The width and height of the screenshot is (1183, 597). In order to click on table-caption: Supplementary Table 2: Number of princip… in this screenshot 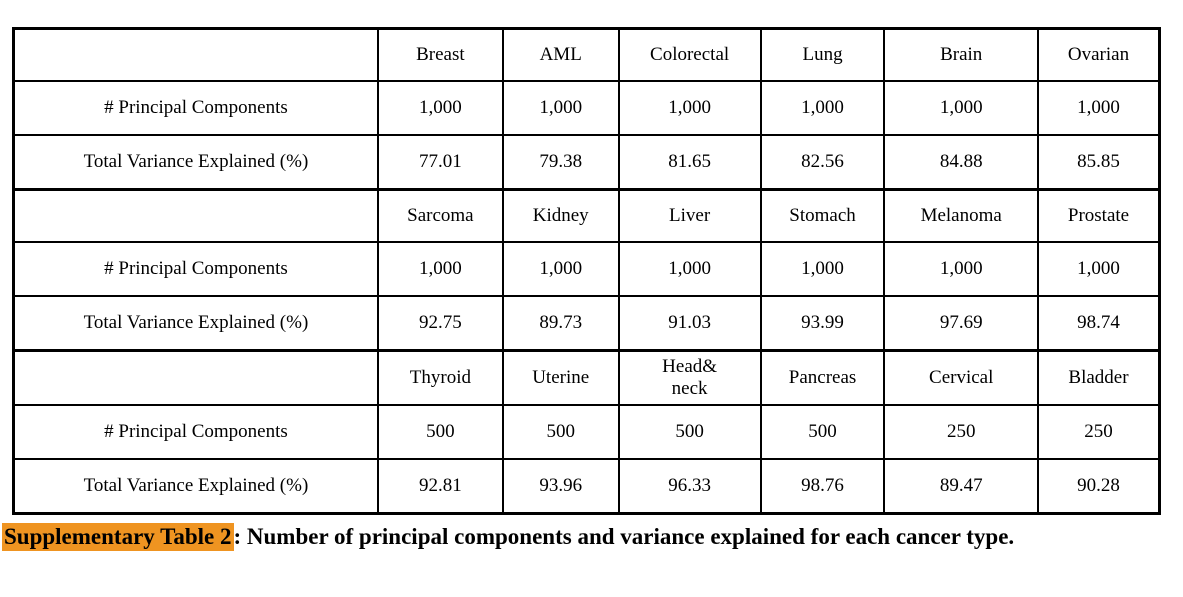, I will do `click(582, 536)`.